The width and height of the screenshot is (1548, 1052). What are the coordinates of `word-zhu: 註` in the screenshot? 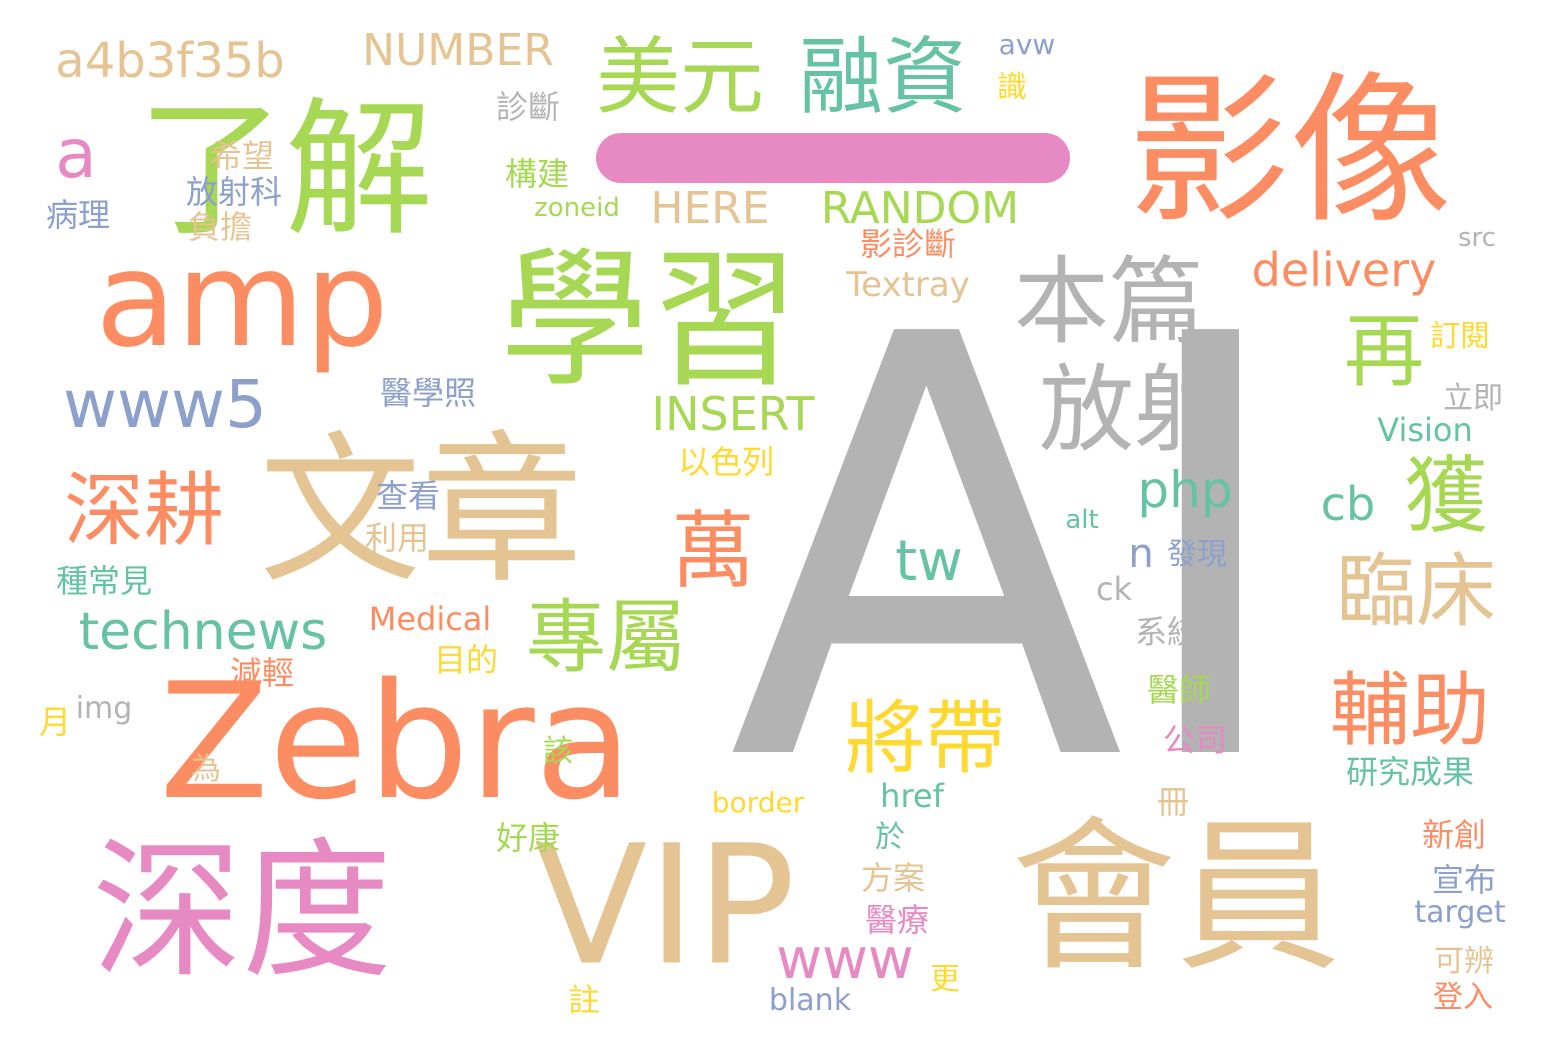 It's located at (584, 1000).